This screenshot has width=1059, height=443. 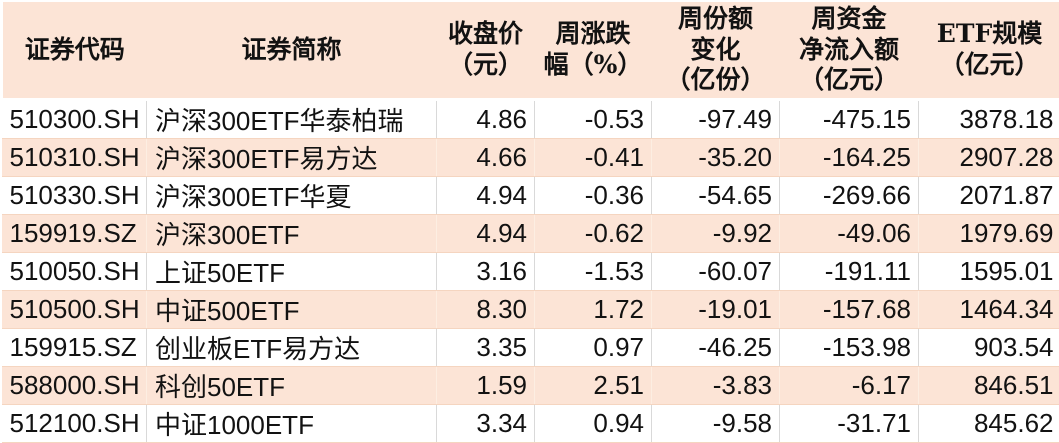 I want to click on cell-weekly-share-change: -97.49, so click(x=715, y=119).